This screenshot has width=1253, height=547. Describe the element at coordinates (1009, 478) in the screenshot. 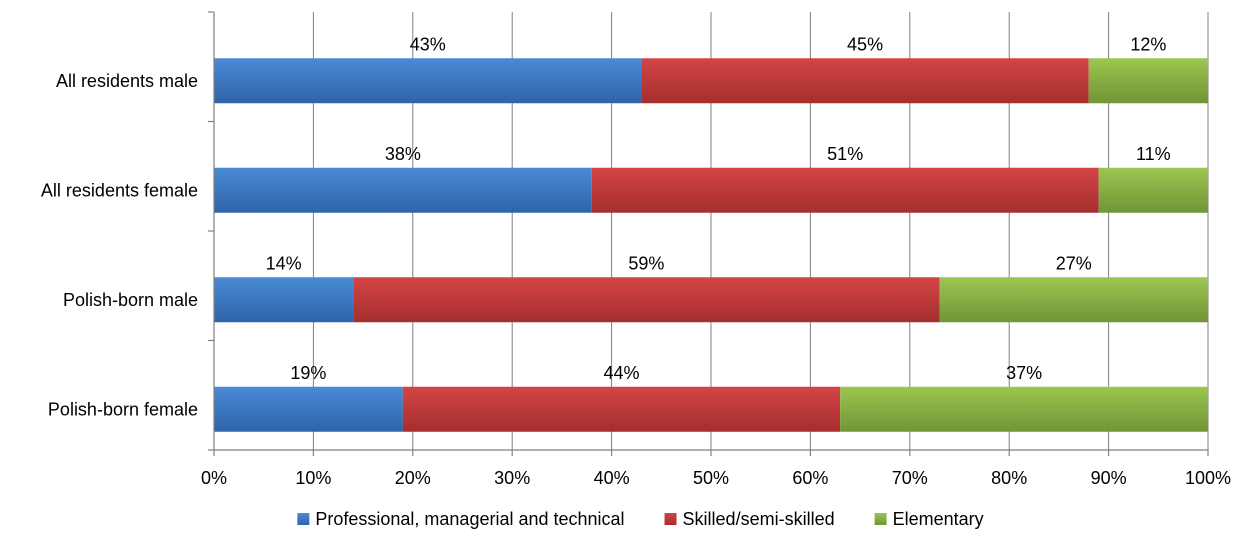

I see `x-tick-label: 80%` at that location.